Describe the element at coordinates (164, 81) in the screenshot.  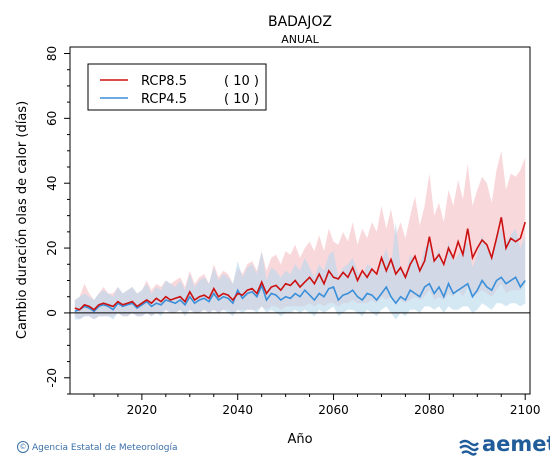
I see `legend-label: RCP8.5` at that location.